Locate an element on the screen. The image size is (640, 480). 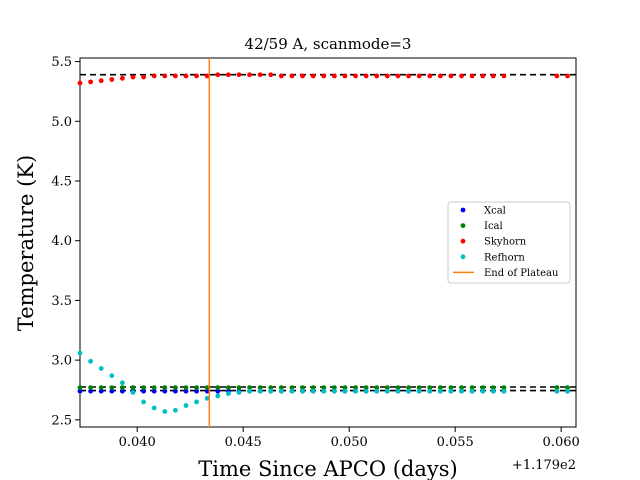
x-tick-label: 0.055 is located at coordinates (455, 442).